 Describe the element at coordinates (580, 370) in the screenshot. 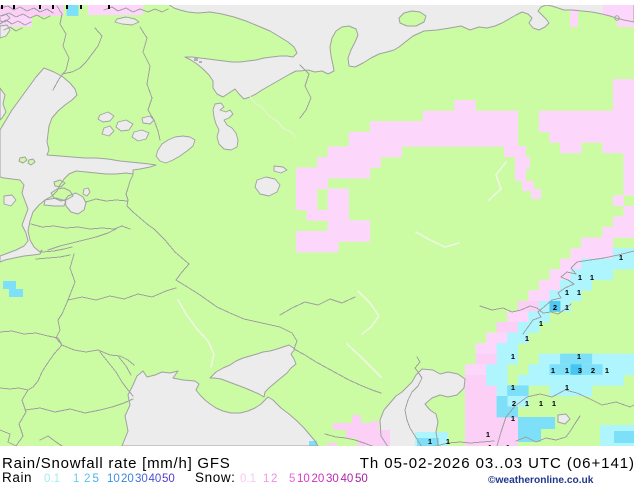

I see `svg-text: 3` at that location.